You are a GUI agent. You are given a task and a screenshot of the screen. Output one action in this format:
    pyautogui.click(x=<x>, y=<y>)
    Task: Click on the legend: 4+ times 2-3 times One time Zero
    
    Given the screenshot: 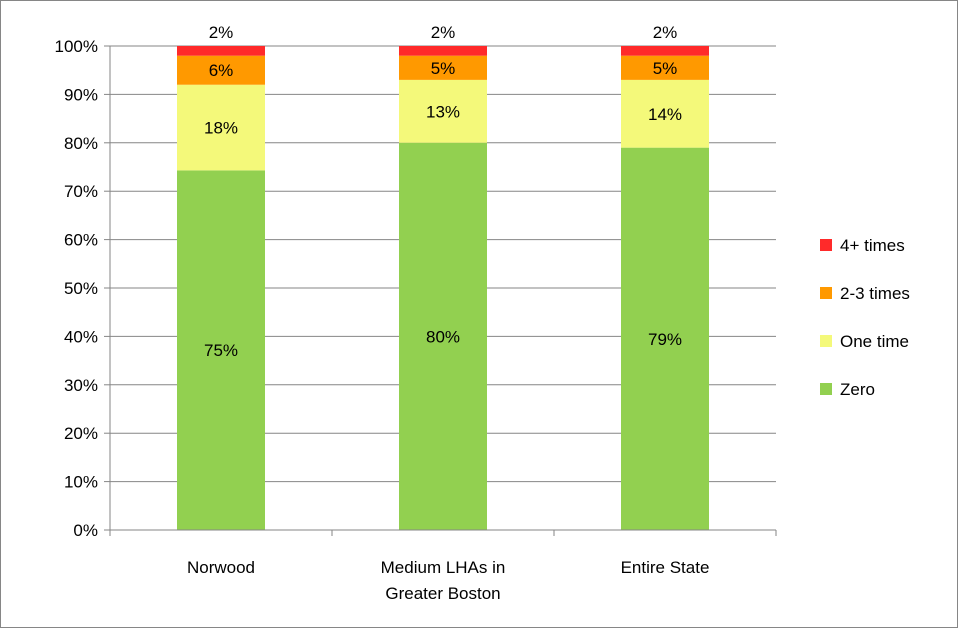 What is the action you would take?
    pyautogui.click(x=865, y=317)
    